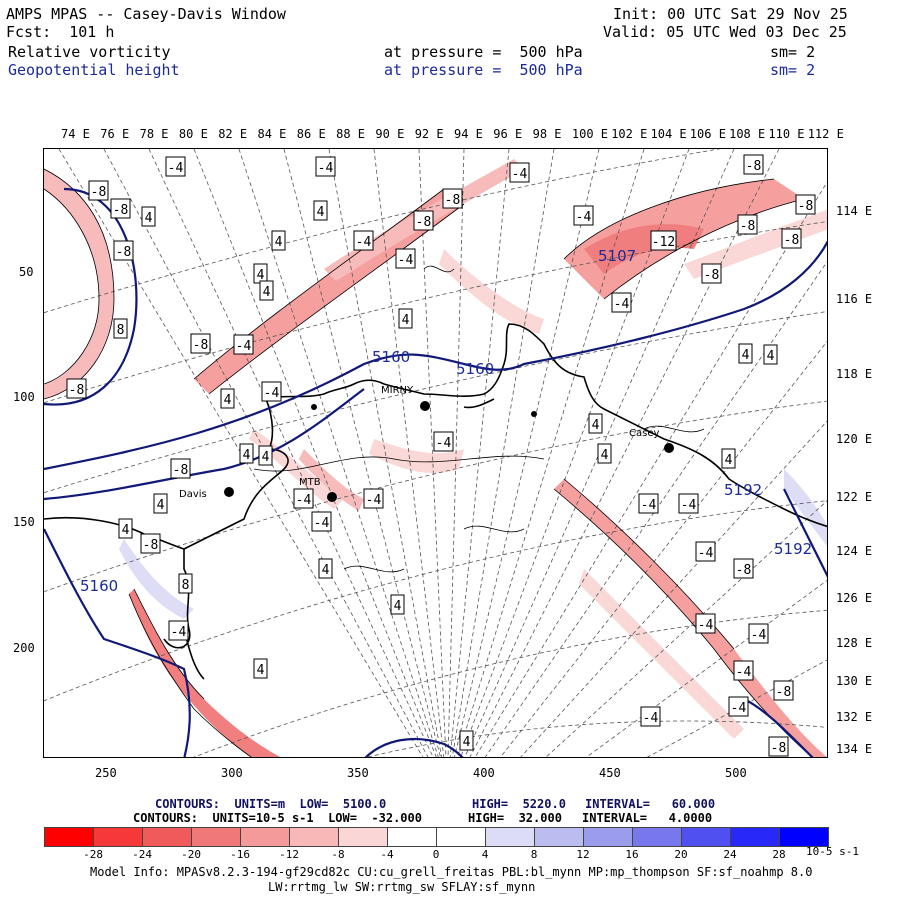 The height and width of the screenshot is (900, 900). What do you see at coordinates (229, 492) in the screenshot?
I see `station-marker-davis` at bounding box center [229, 492].